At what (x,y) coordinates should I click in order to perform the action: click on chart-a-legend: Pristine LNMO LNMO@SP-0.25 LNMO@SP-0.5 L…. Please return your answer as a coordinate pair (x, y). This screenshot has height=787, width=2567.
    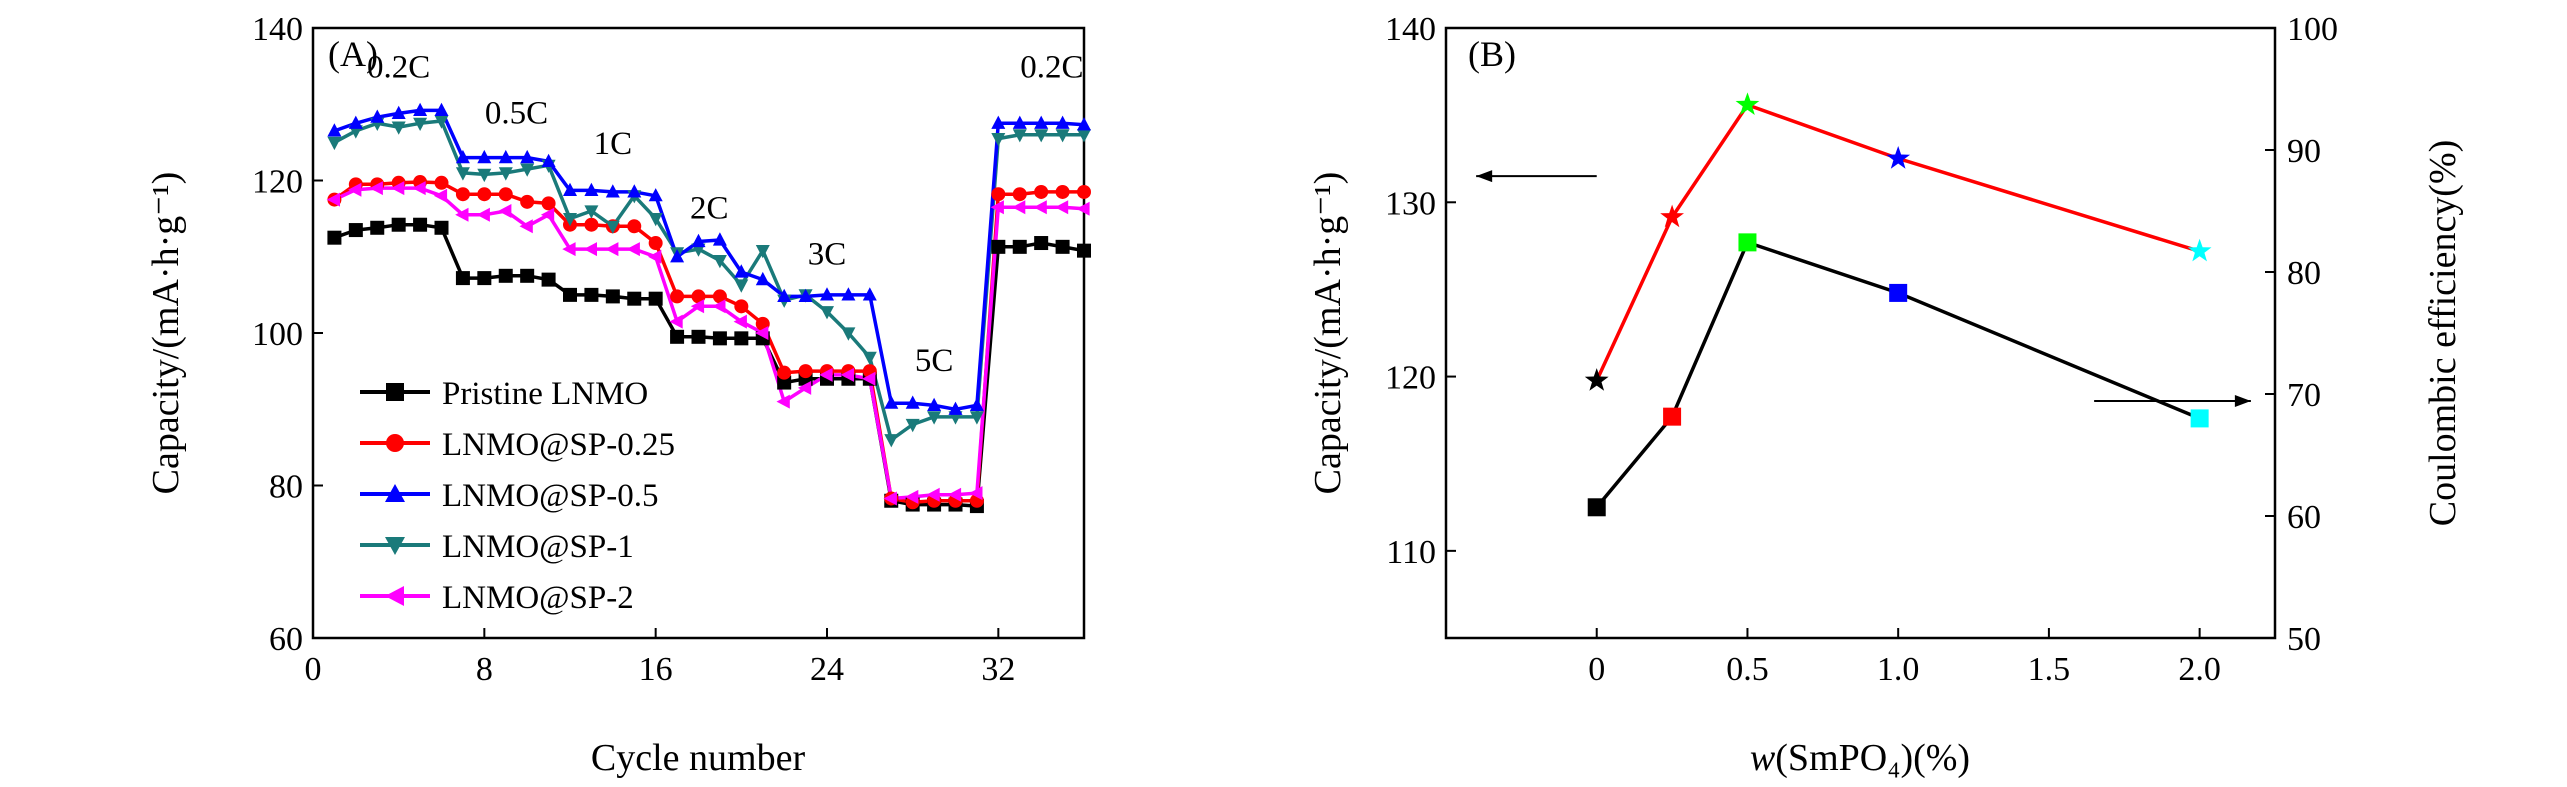
    Looking at the image, I should click on (517, 496).